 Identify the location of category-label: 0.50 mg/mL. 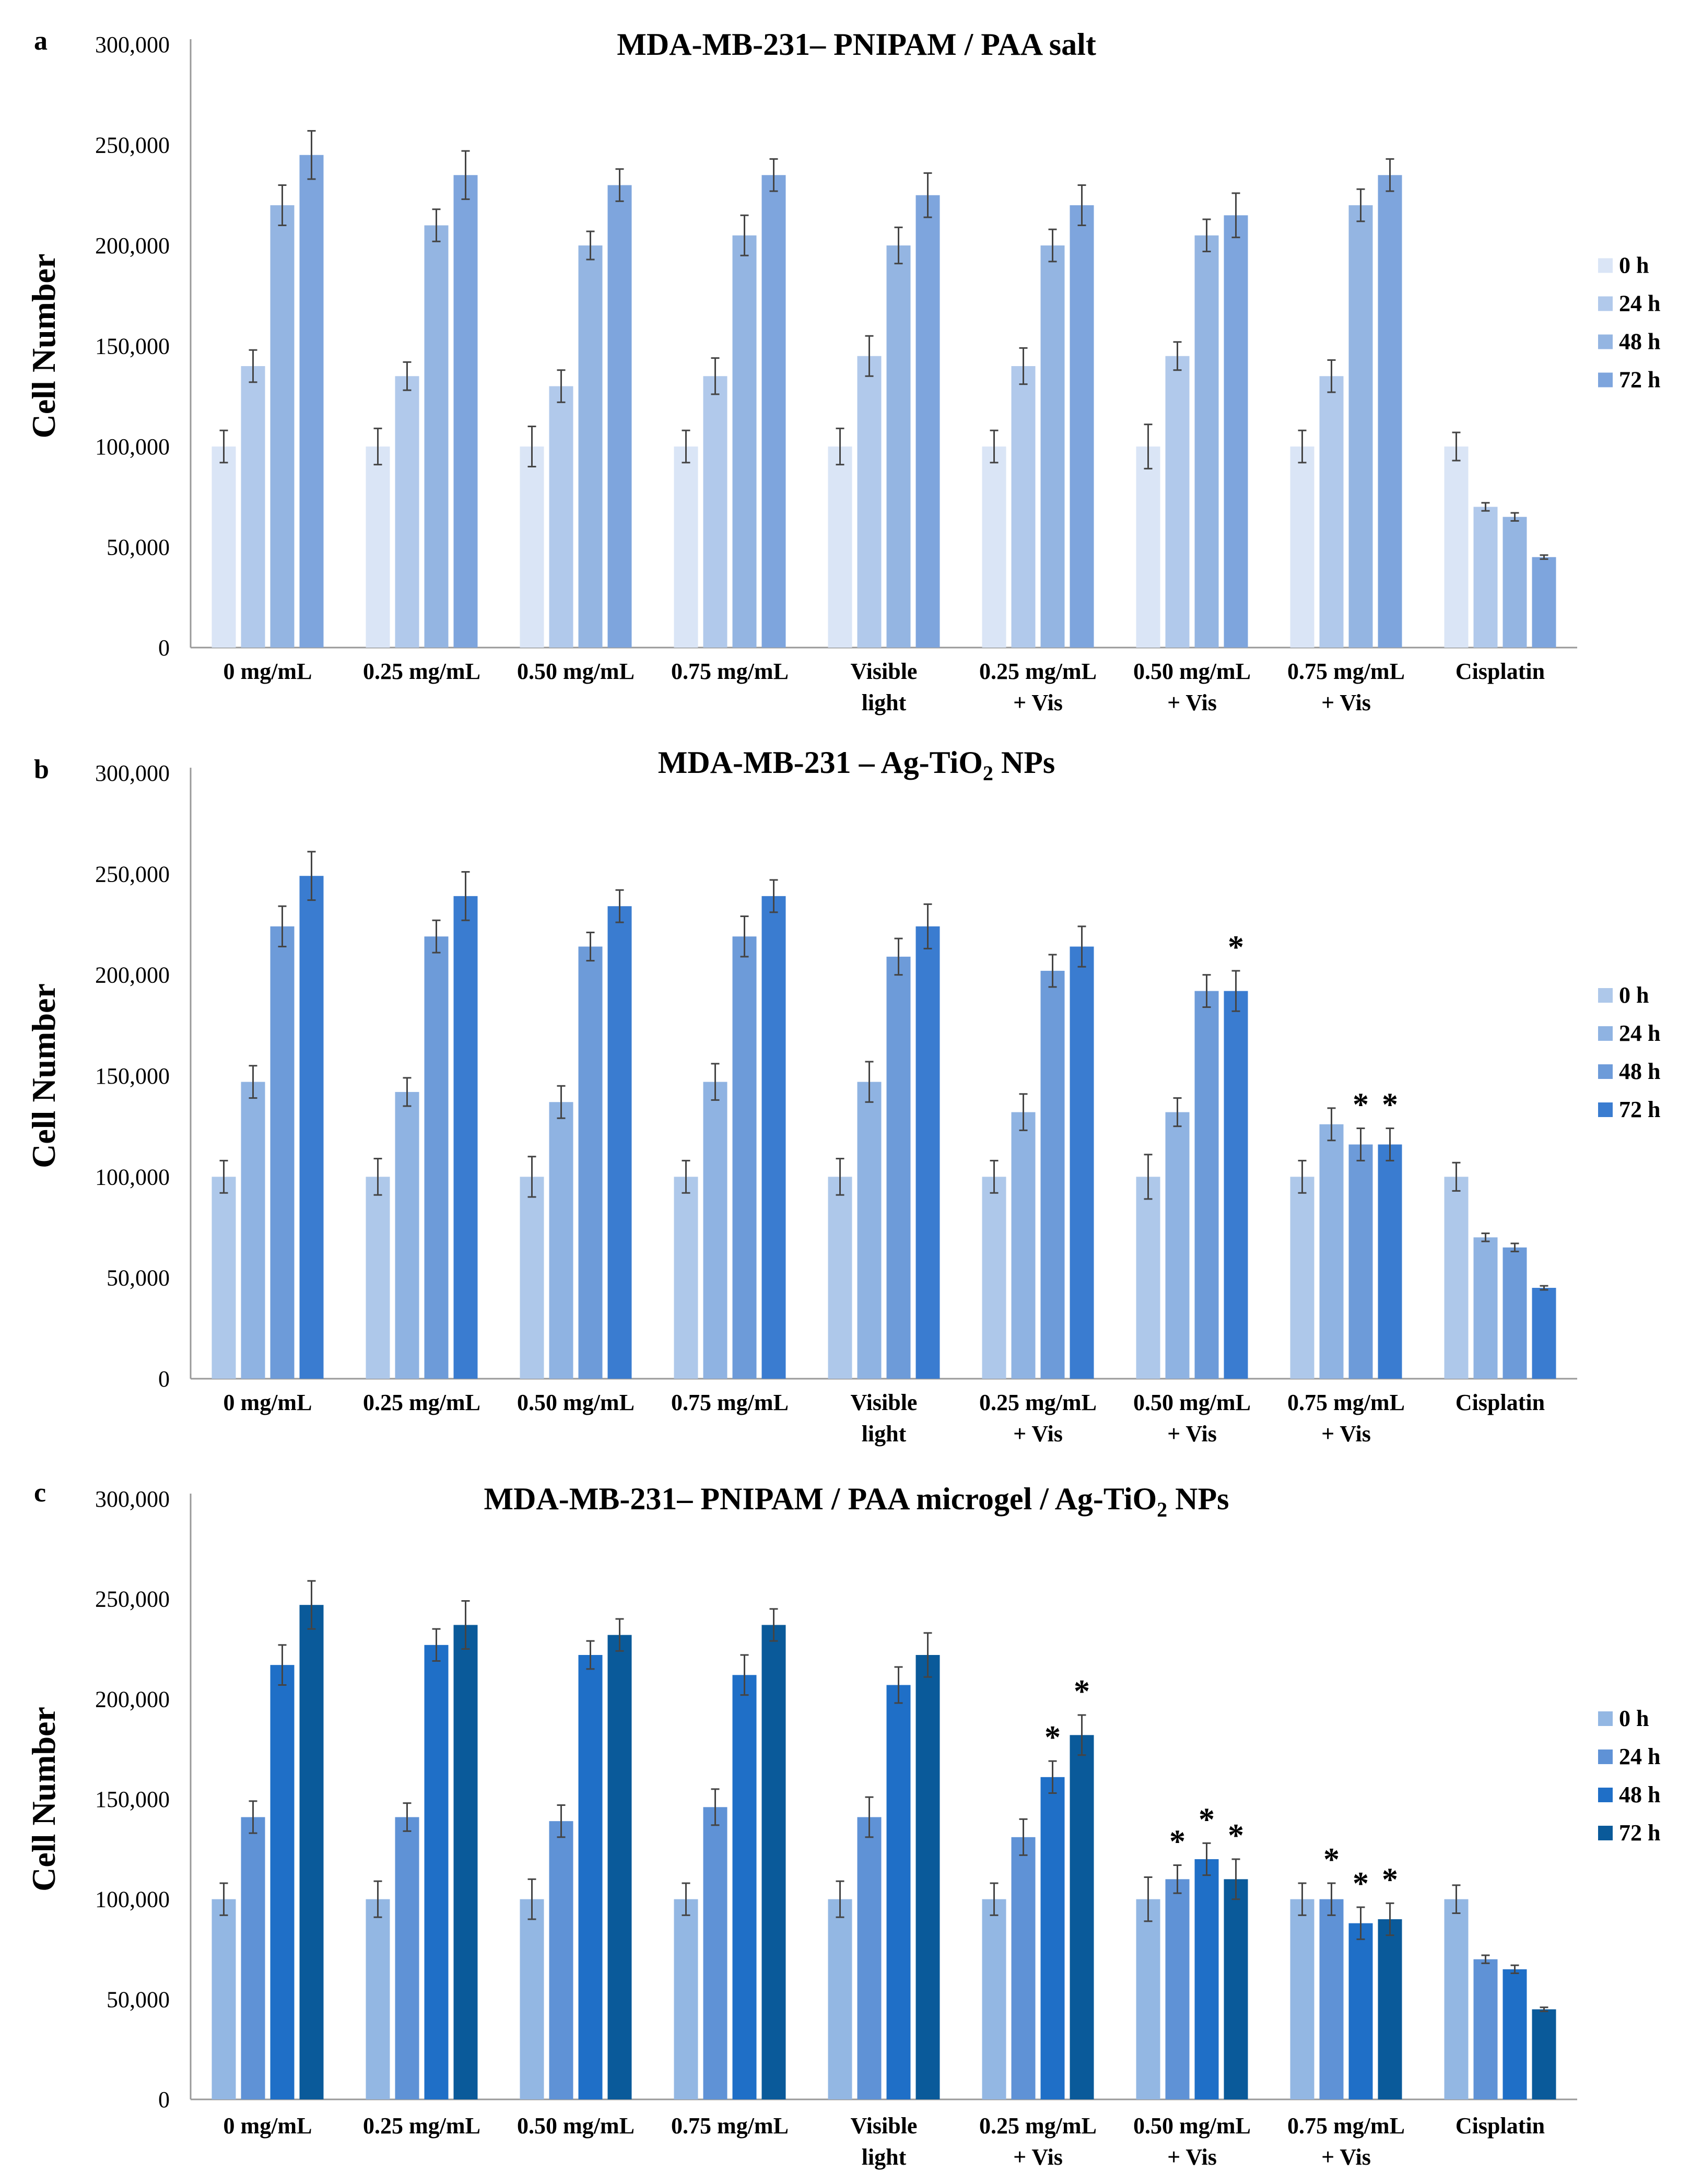
(1192, 1402).